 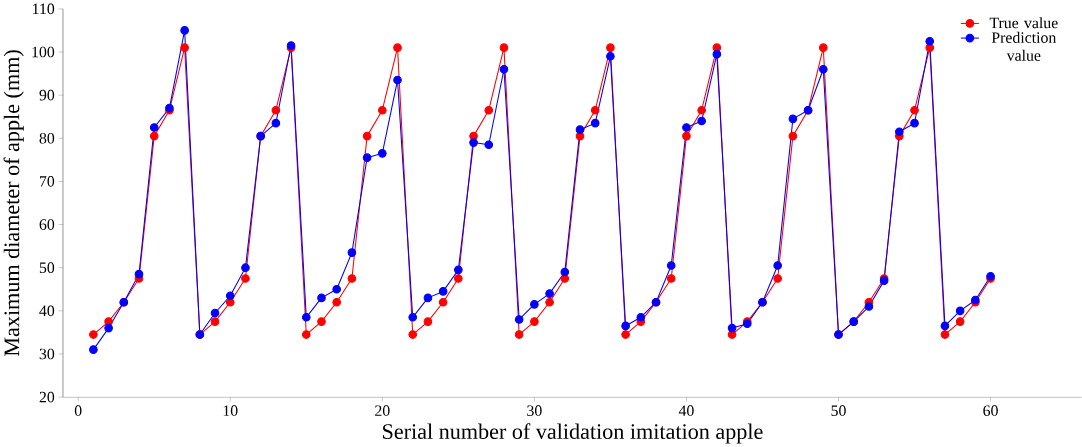 I want to click on y-tick-label: 40, so click(x=47, y=311).